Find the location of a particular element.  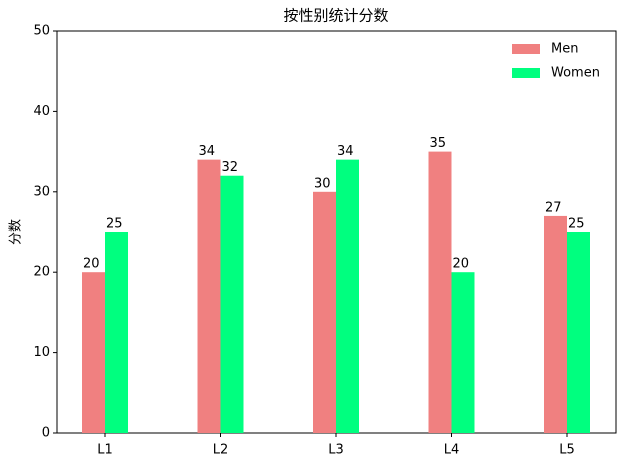

y-tick-label: 0 is located at coordinates (46, 433).